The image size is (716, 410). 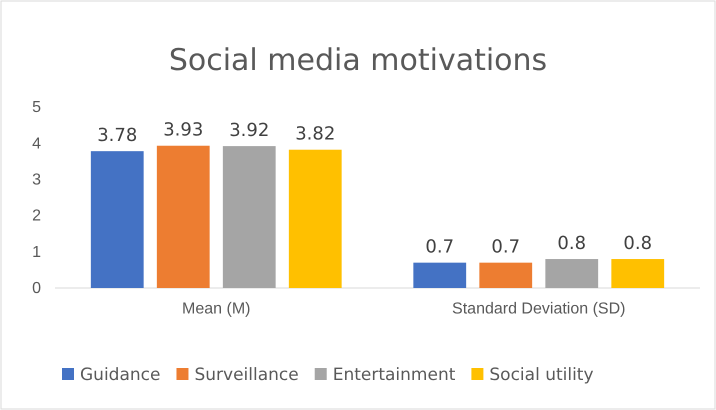 I want to click on y-tick-label: 3, so click(x=37, y=180).